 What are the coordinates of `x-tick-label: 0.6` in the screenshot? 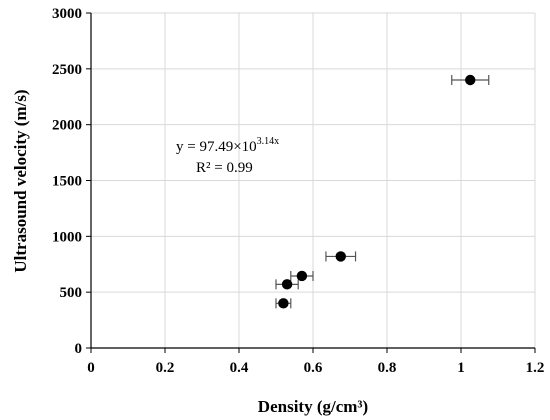 It's located at (313, 368).